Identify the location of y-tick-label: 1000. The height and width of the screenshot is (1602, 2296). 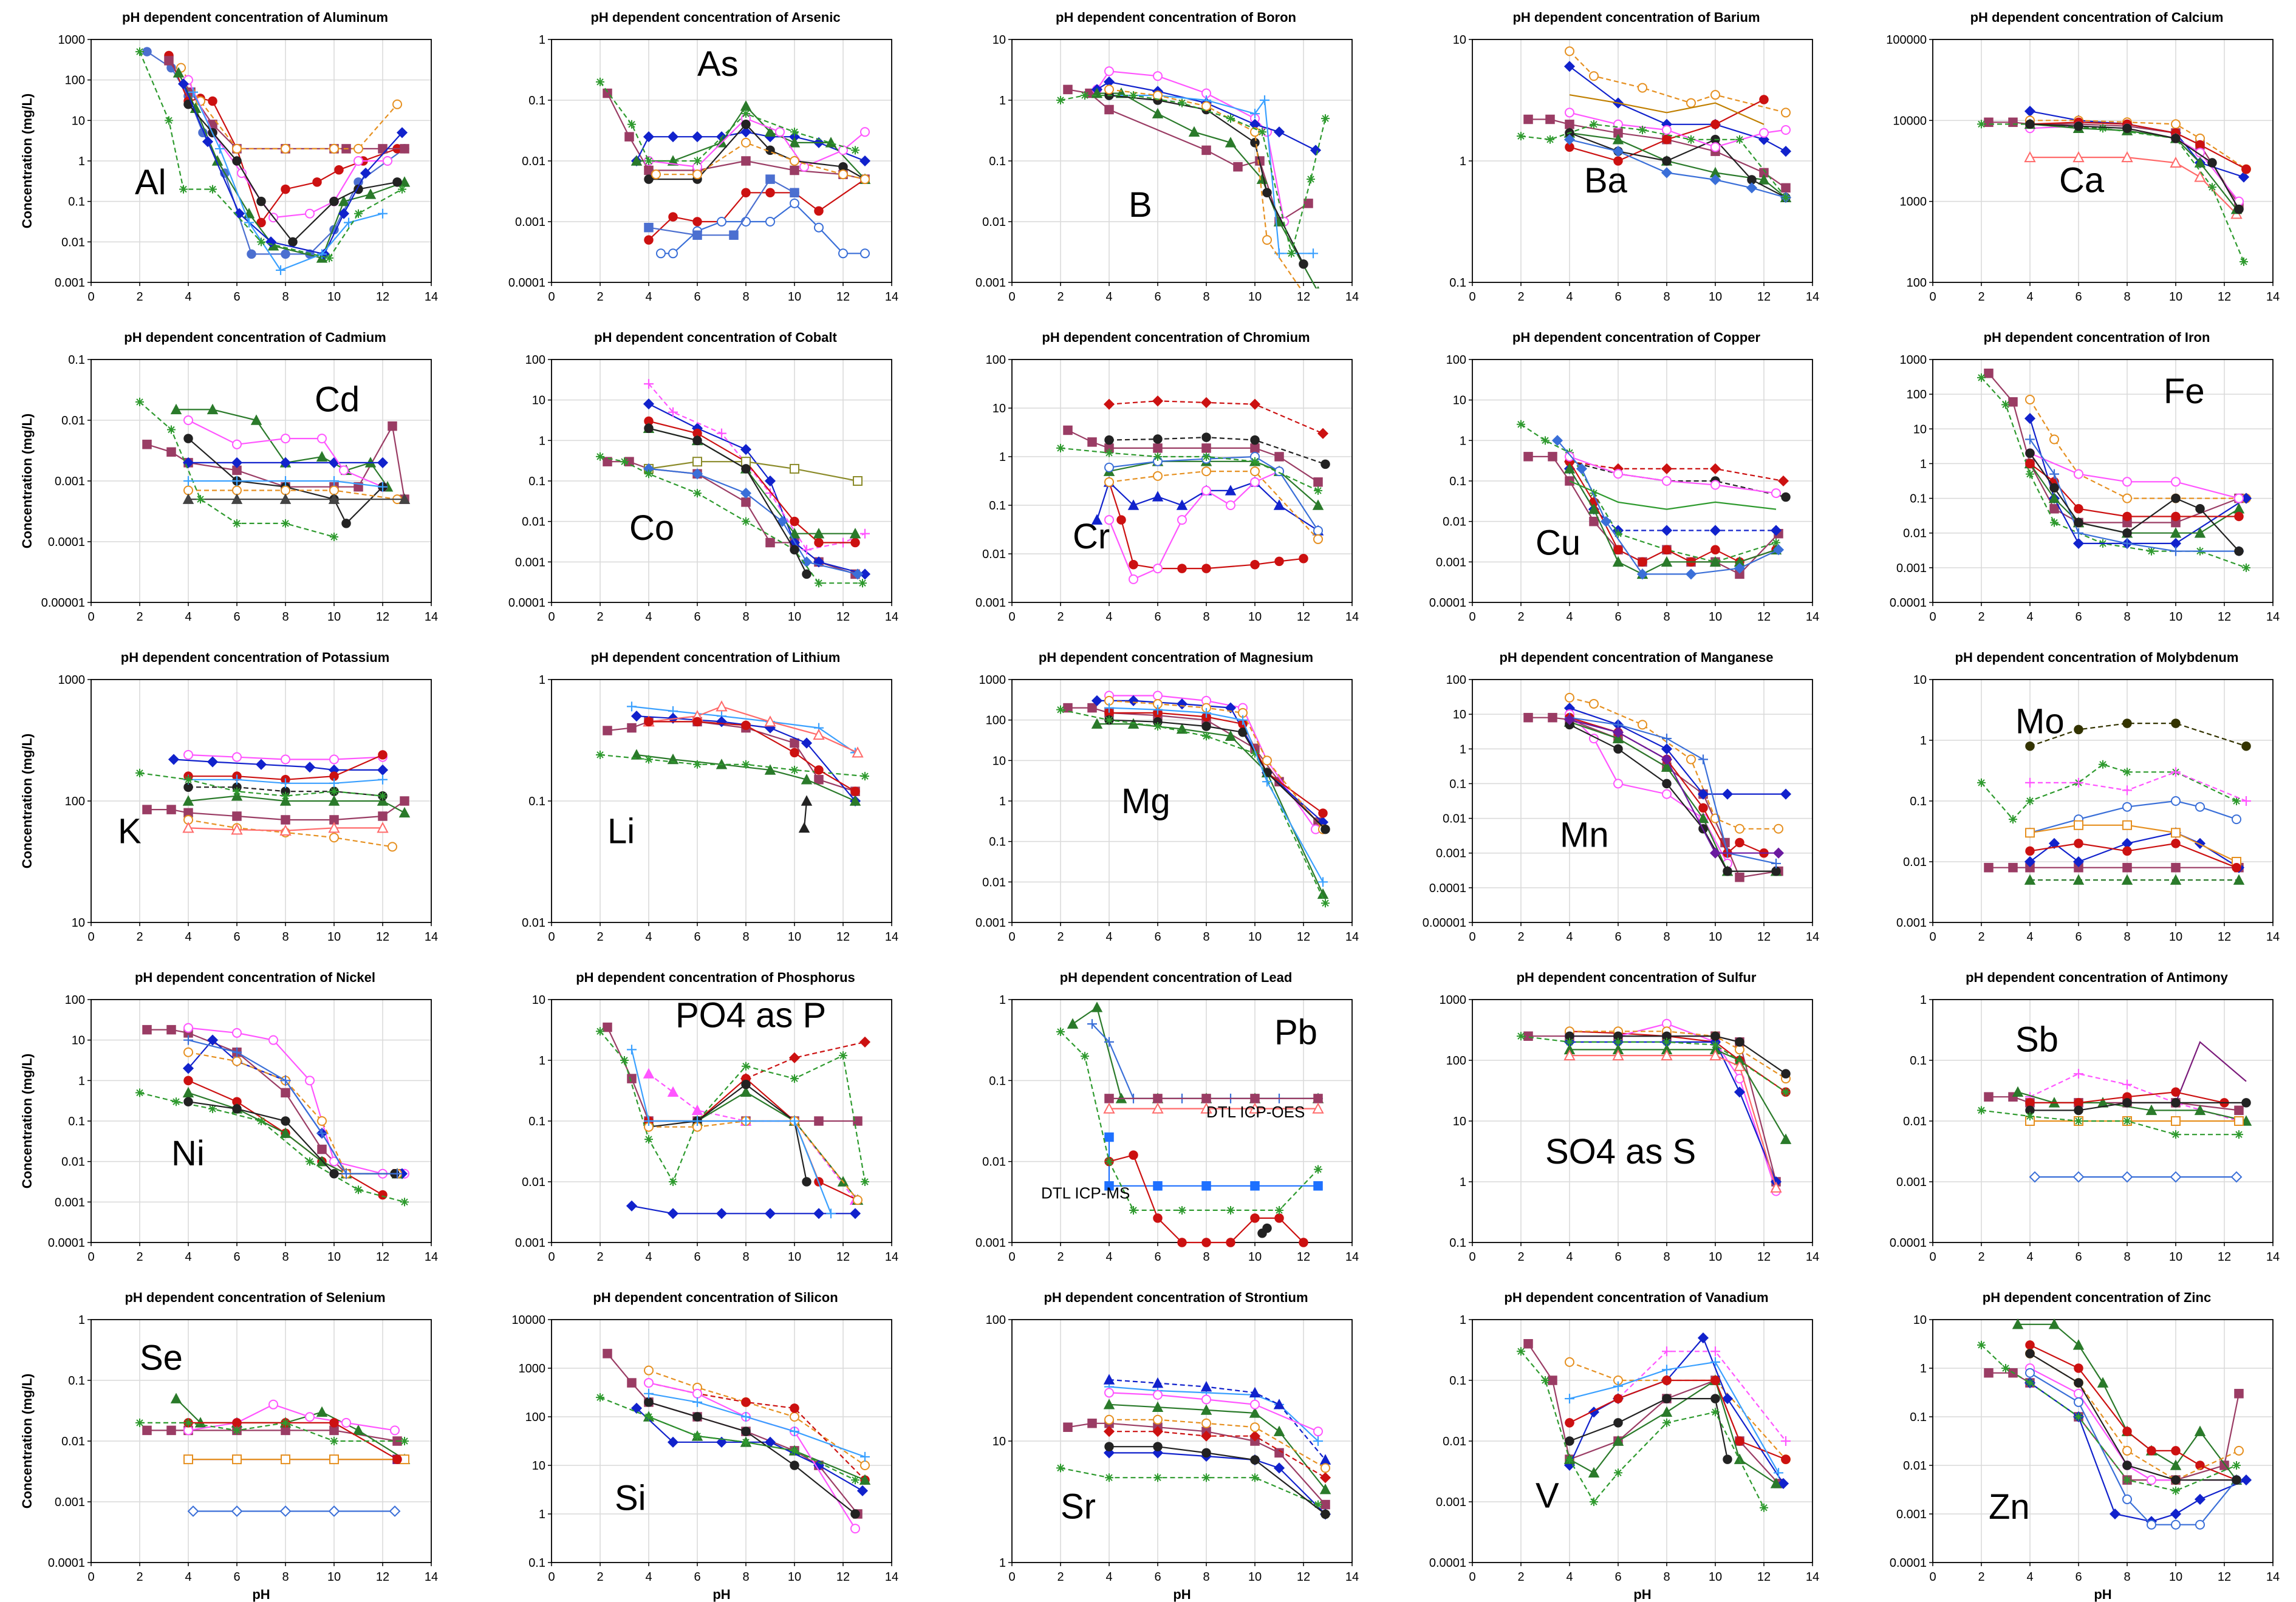
(72, 40).